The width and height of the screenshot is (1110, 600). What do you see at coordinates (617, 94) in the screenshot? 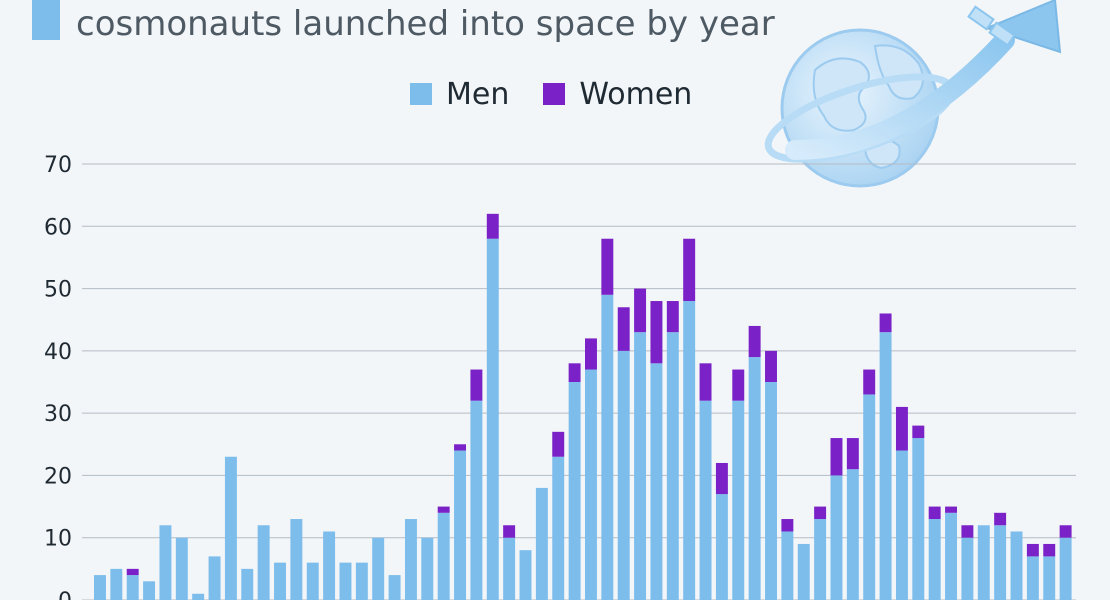
I see `legend-item-women: Women` at bounding box center [617, 94].